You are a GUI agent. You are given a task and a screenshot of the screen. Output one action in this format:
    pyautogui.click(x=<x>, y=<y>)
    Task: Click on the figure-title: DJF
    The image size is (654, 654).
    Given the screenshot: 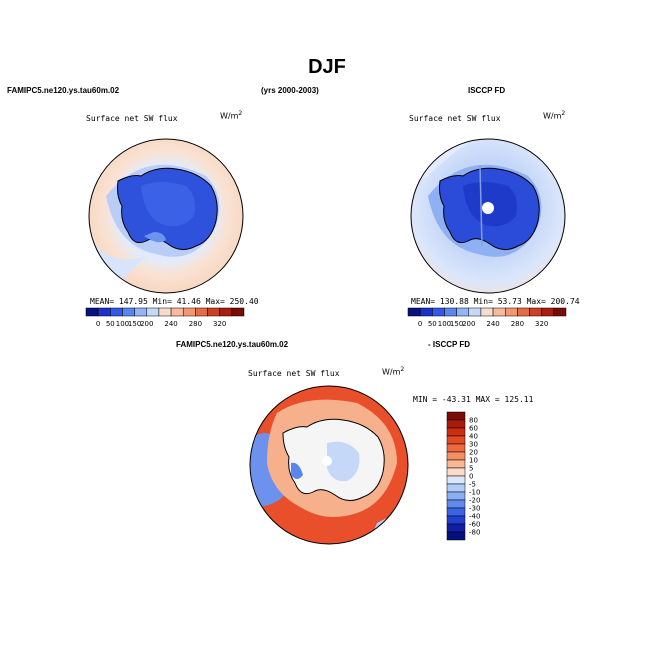 What is the action you would take?
    pyautogui.click(x=327, y=67)
    